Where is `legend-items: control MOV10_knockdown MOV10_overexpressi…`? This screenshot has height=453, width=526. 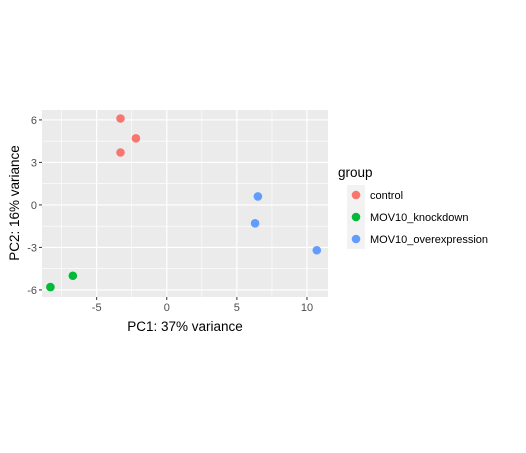
legend-items: control MOV10_knockdown MOV10_overexpressi… is located at coordinates (417, 217).